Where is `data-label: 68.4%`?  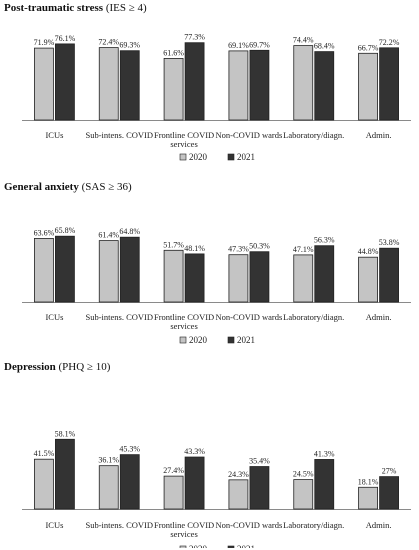 data-label: 68.4% is located at coordinates (324, 46).